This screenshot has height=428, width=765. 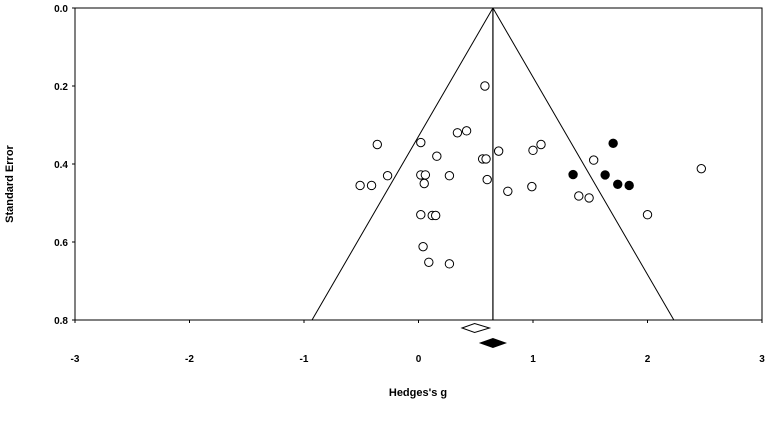 I want to click on y-tick-label: 0.0, so click(x=61, y=9).